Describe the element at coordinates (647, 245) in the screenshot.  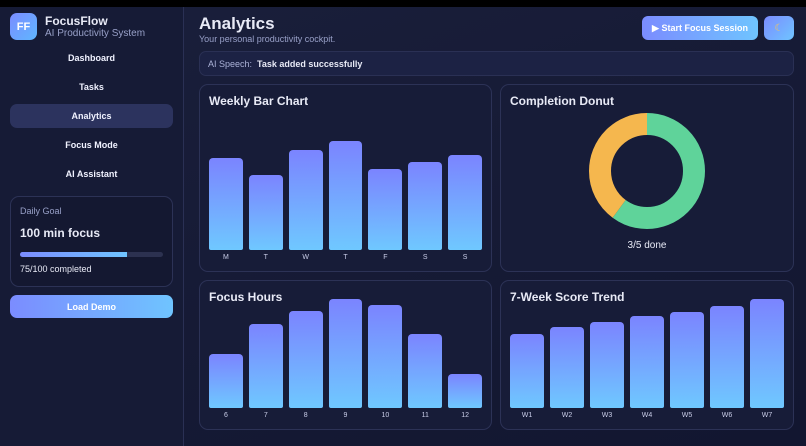
I see `donut-label: 3/5 done` at that location.